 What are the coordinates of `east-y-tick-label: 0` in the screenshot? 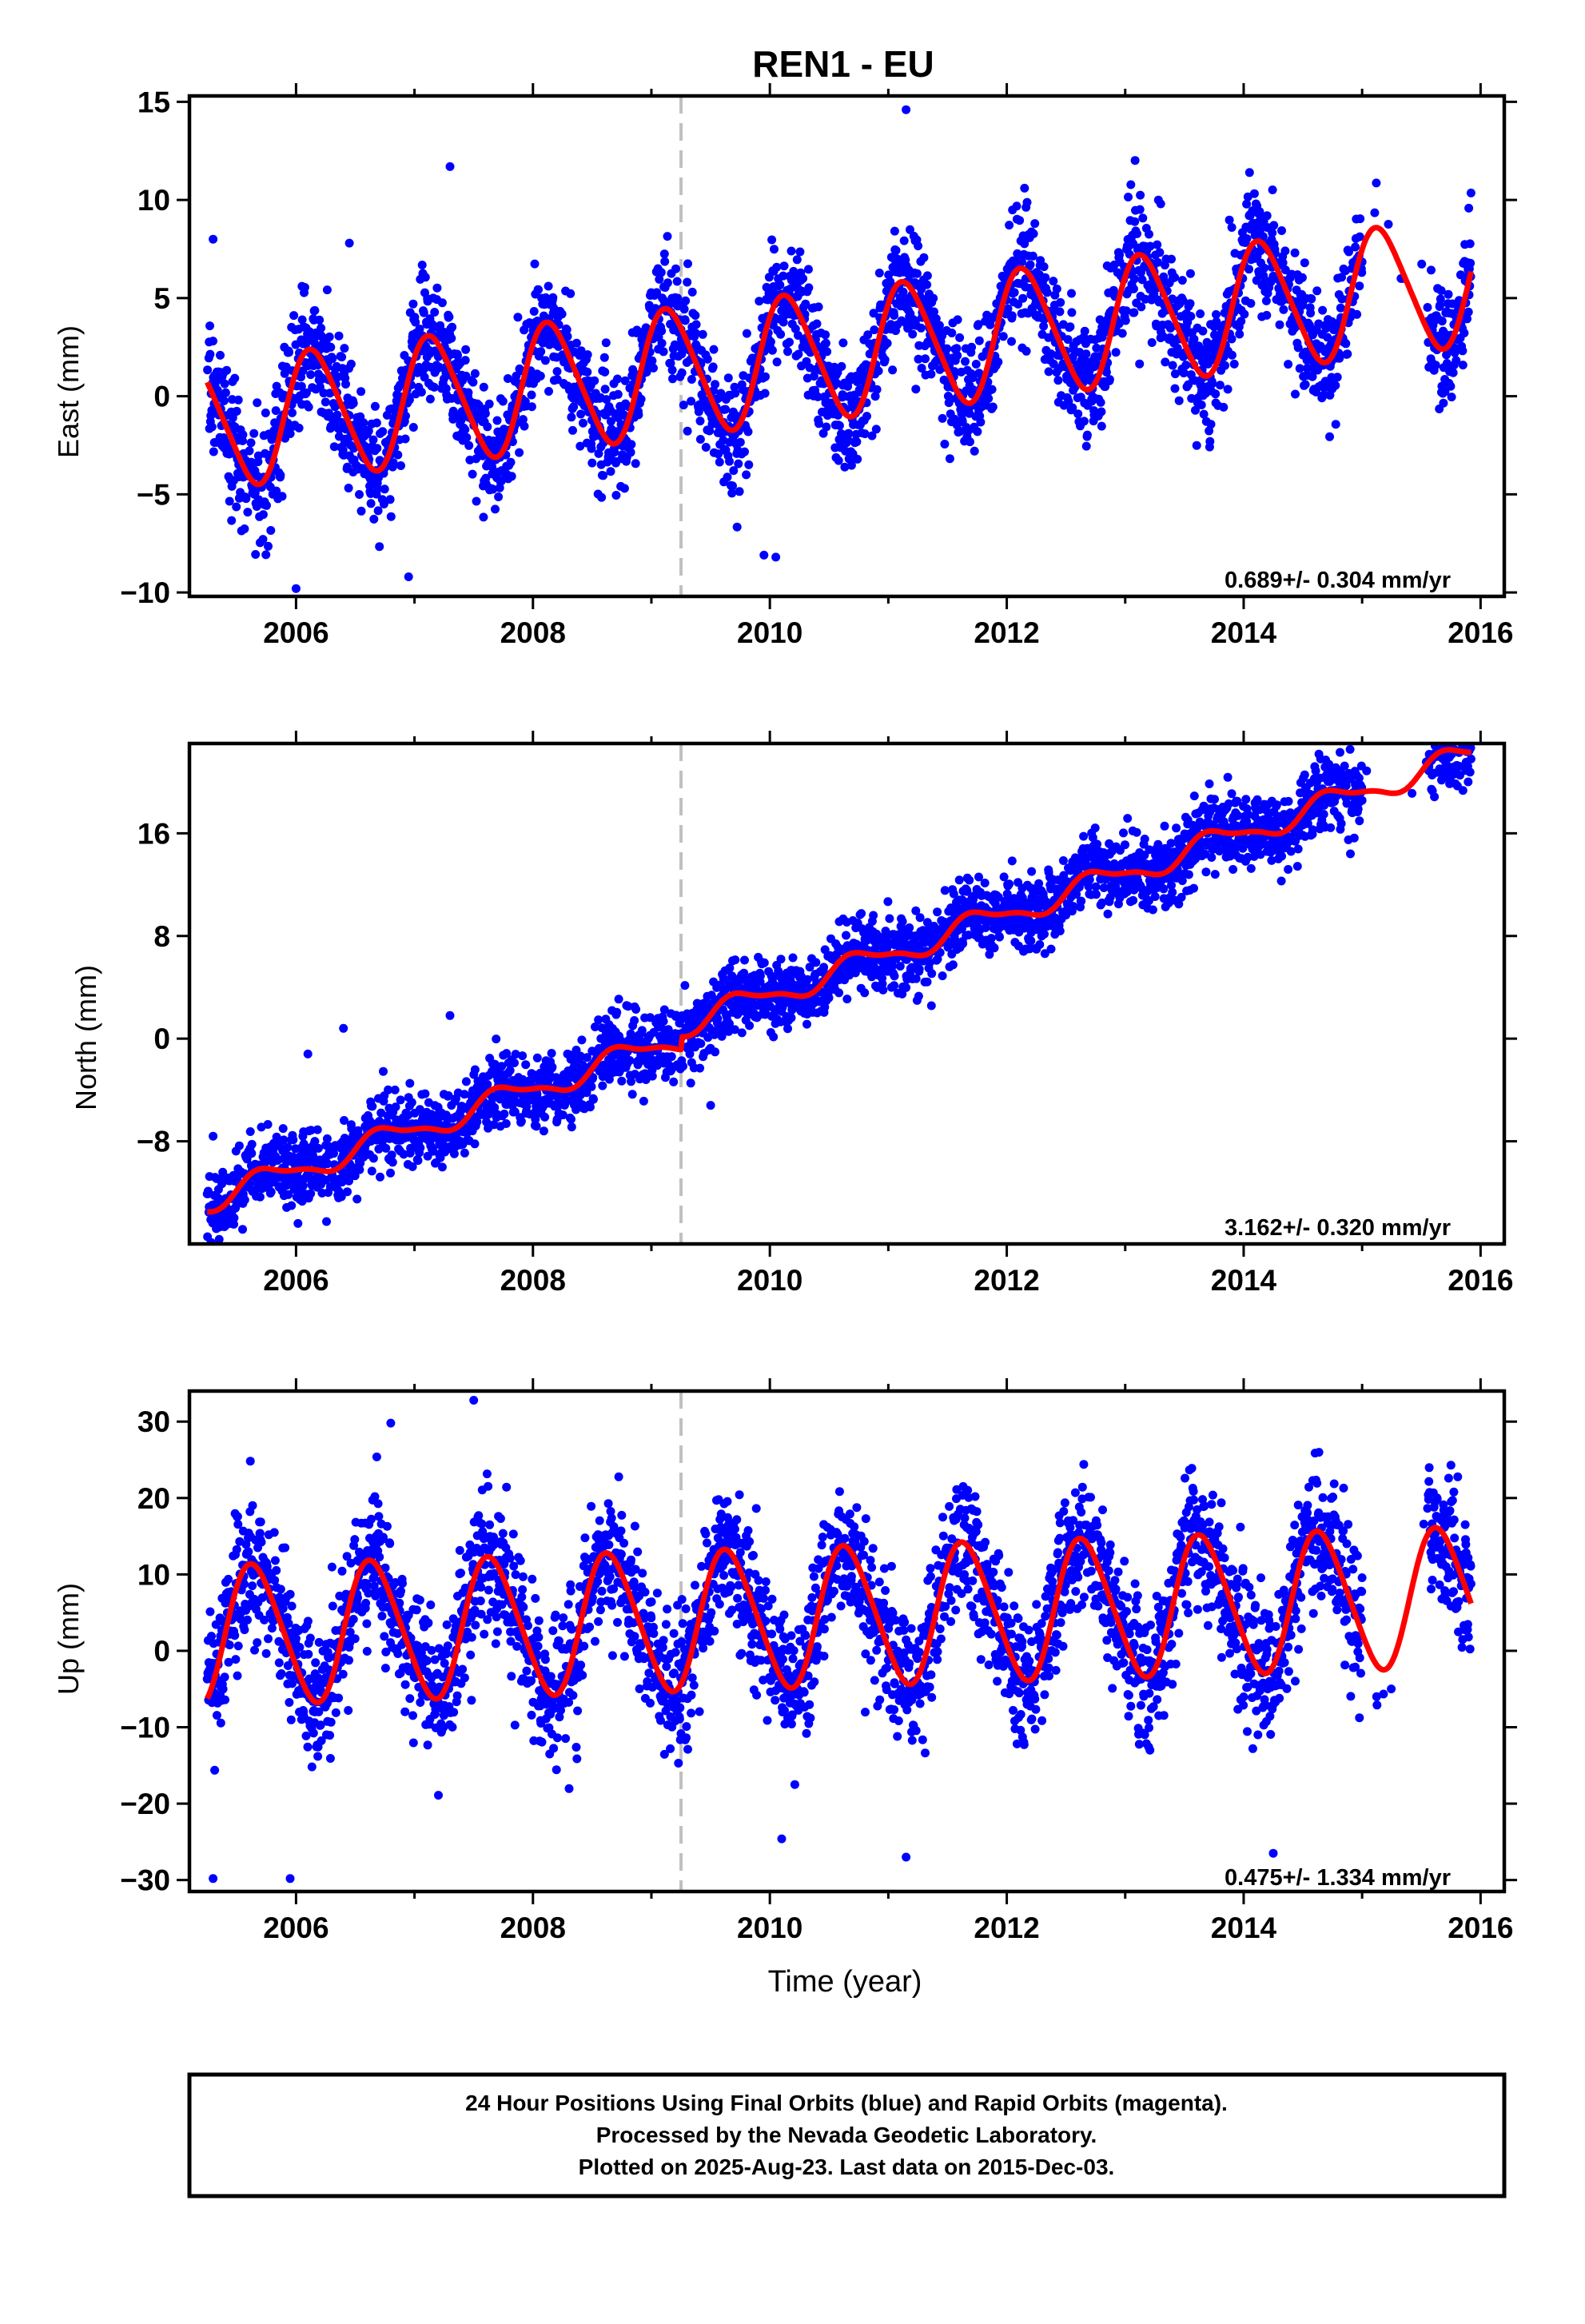 It's located at (161, 397).